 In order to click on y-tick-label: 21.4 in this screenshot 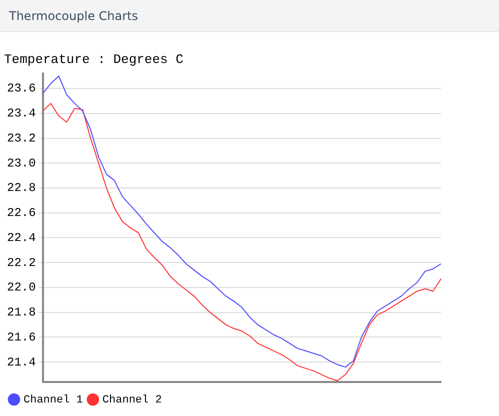, I will do `click(21, 362)`.